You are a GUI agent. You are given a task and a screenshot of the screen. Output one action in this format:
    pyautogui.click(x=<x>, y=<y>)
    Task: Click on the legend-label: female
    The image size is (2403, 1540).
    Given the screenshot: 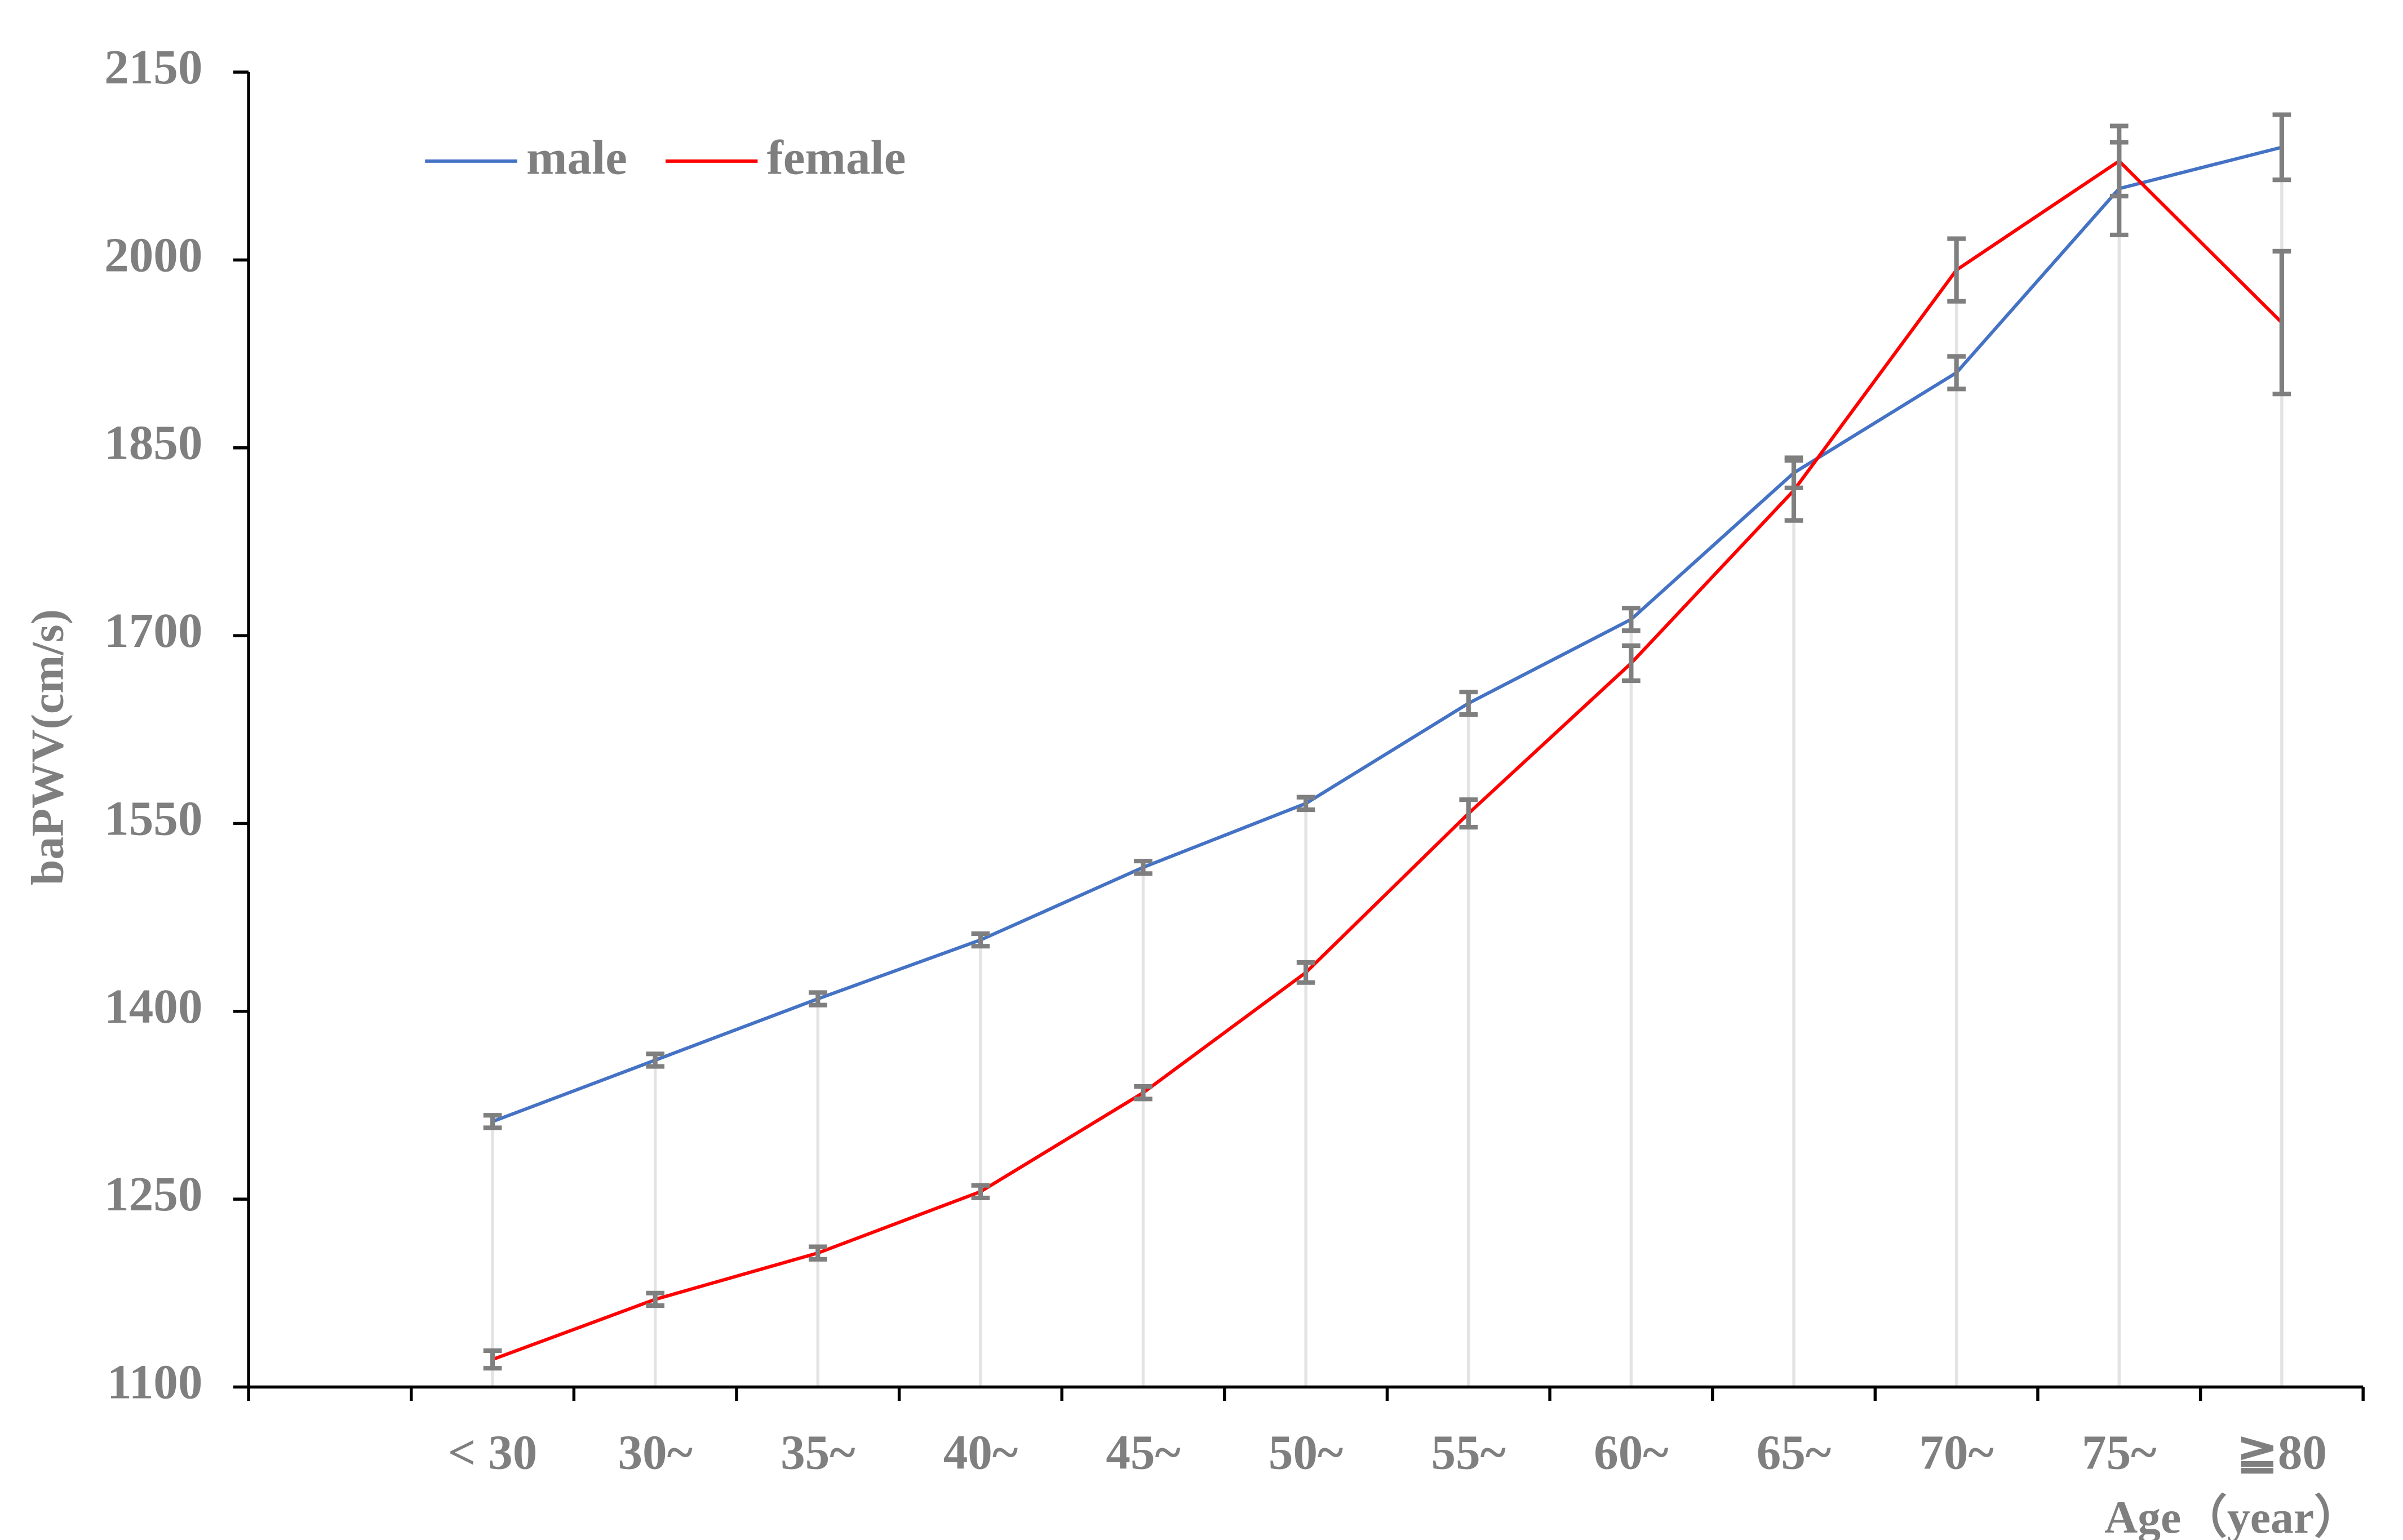 What is the action you would take?
    pyautogui.click(x=836, y=157)
    